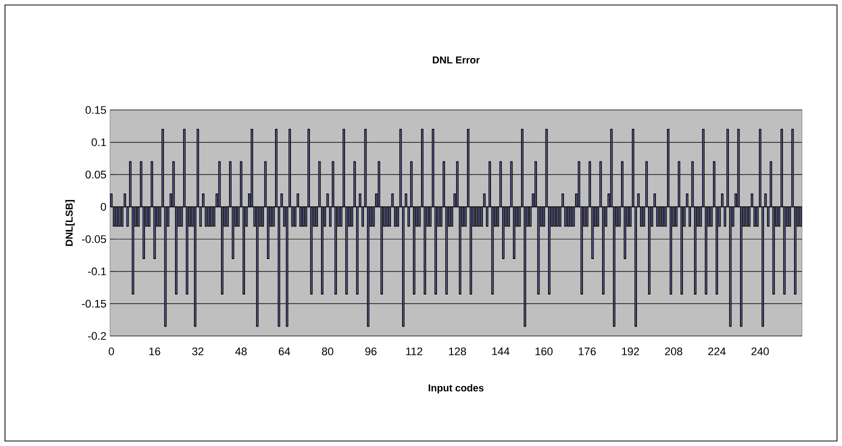 Image resolution: width=842 pixels, height=446 pixels. I want to click on chart-title: DNL Error, so click(456, 60).